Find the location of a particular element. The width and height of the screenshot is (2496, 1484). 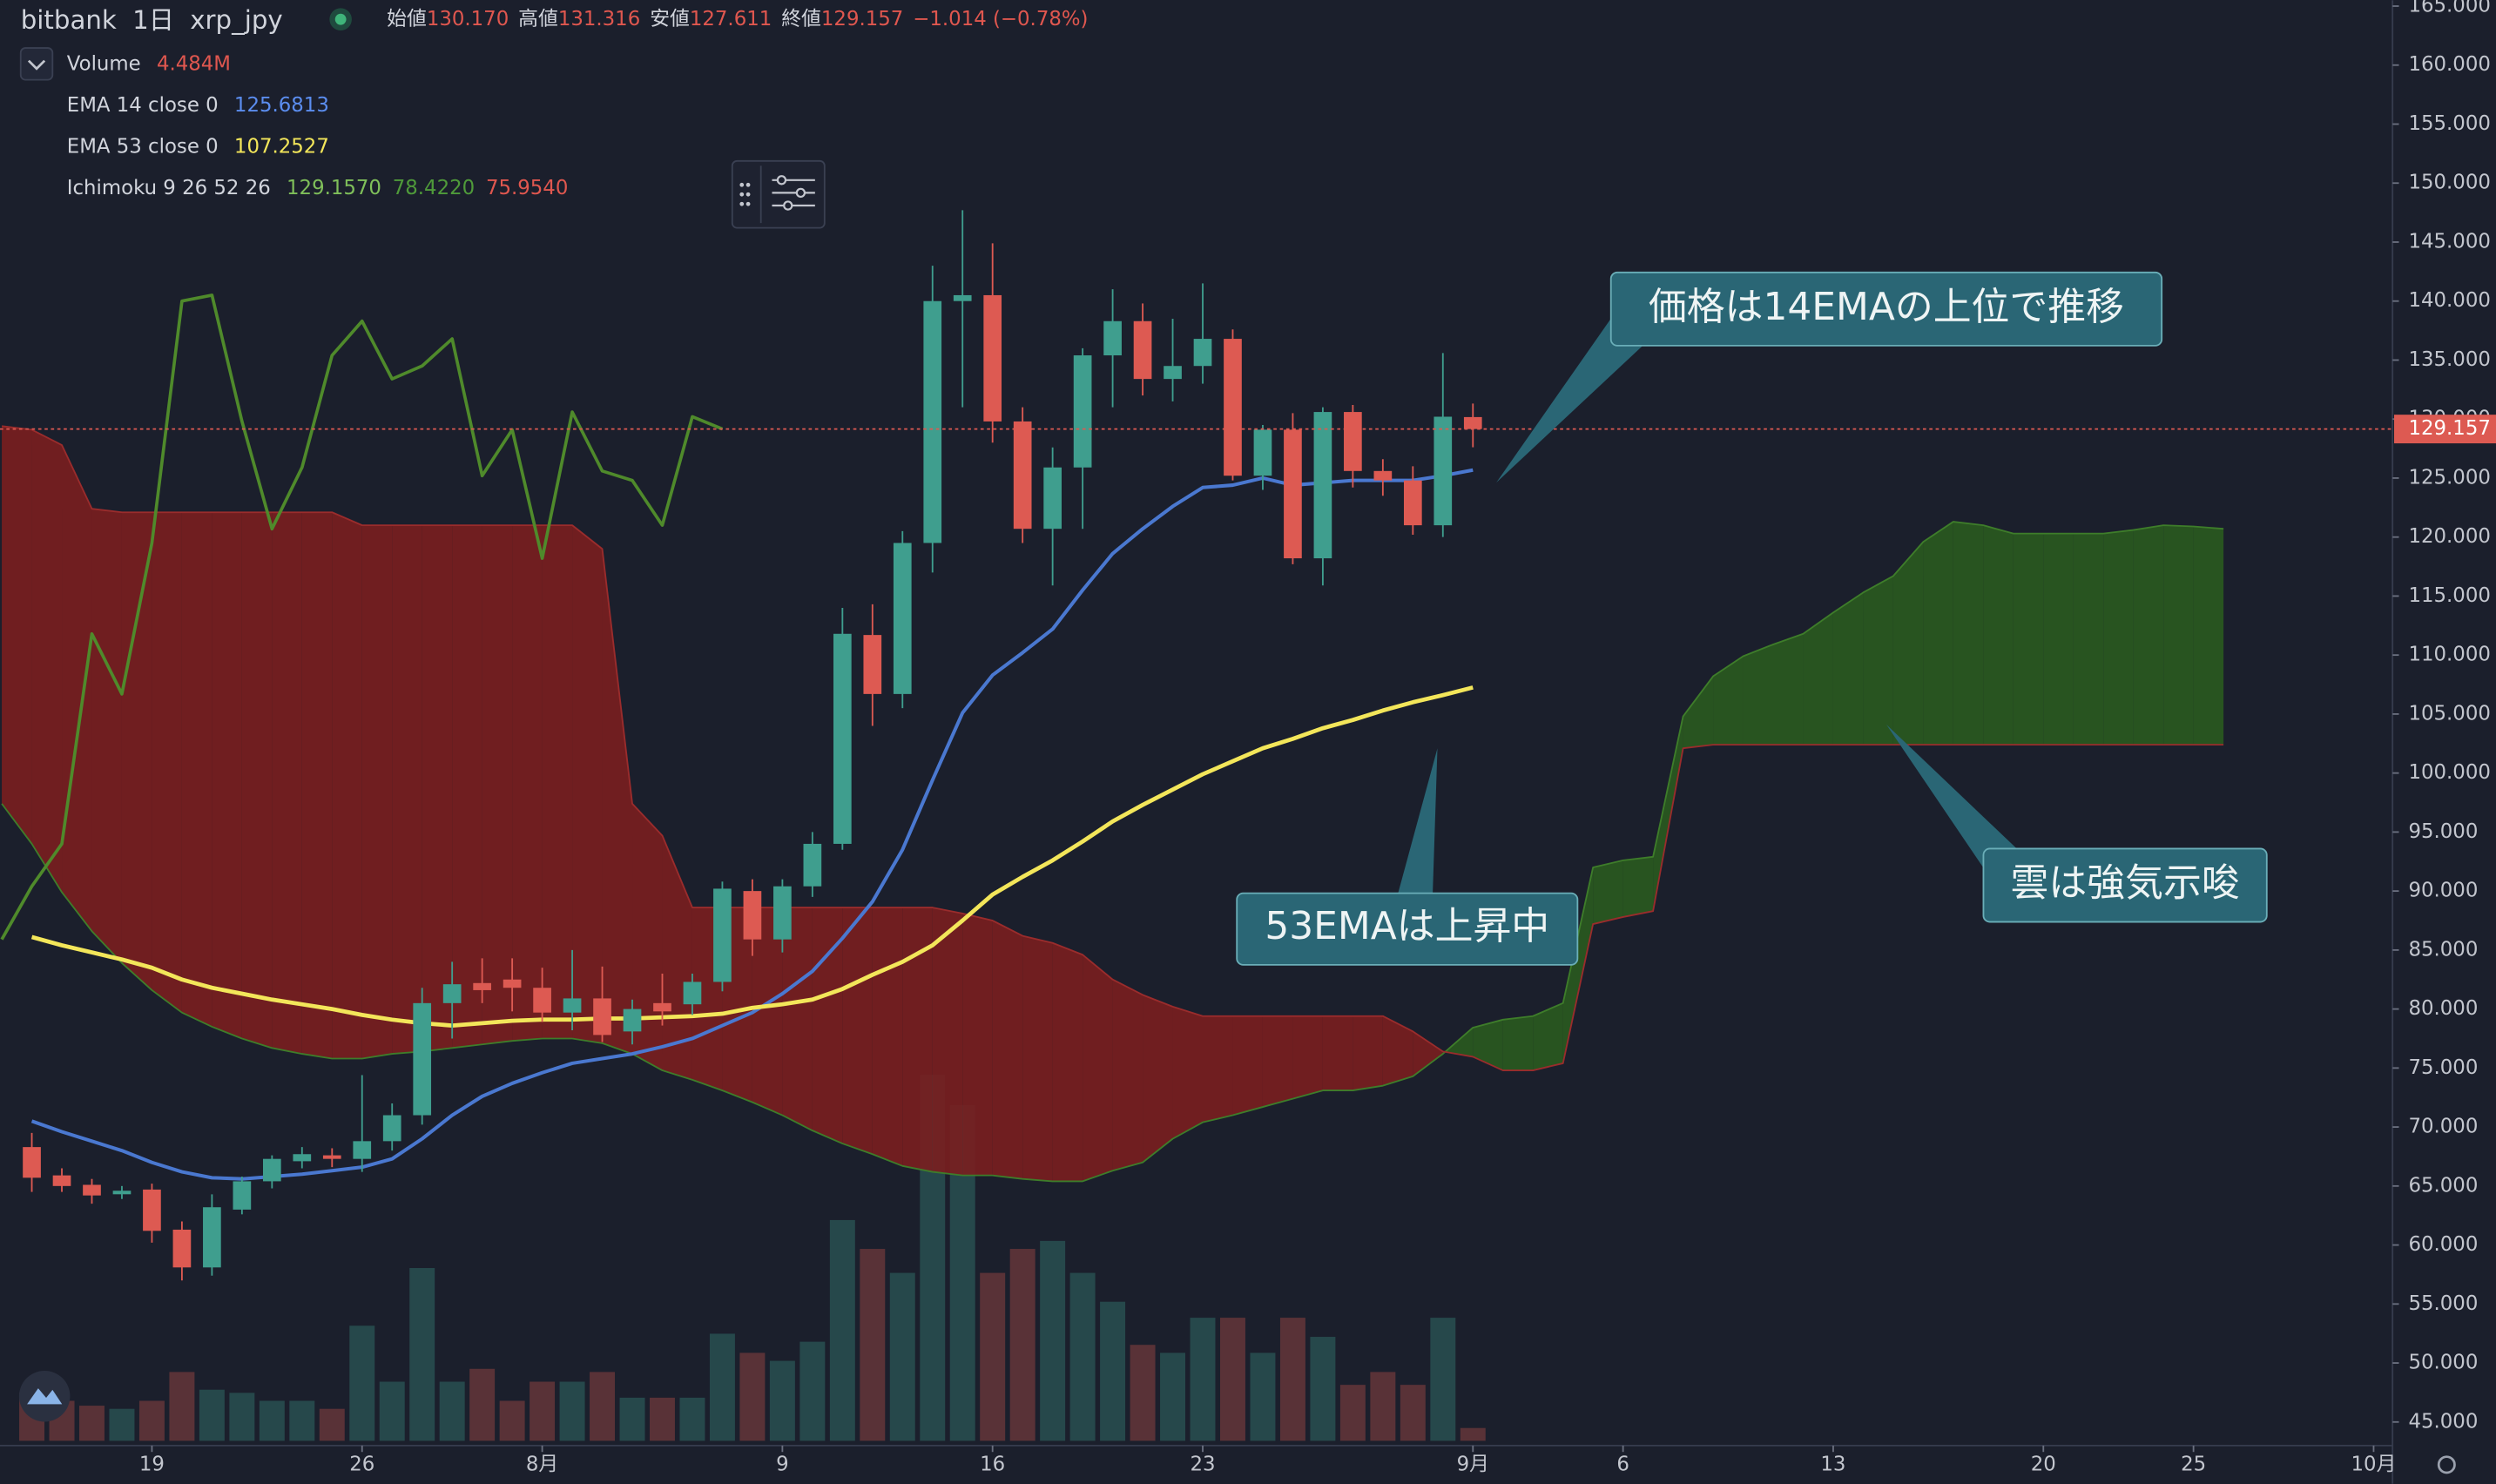

x-tick-label: 9 is located at coordinates (783, 1464).